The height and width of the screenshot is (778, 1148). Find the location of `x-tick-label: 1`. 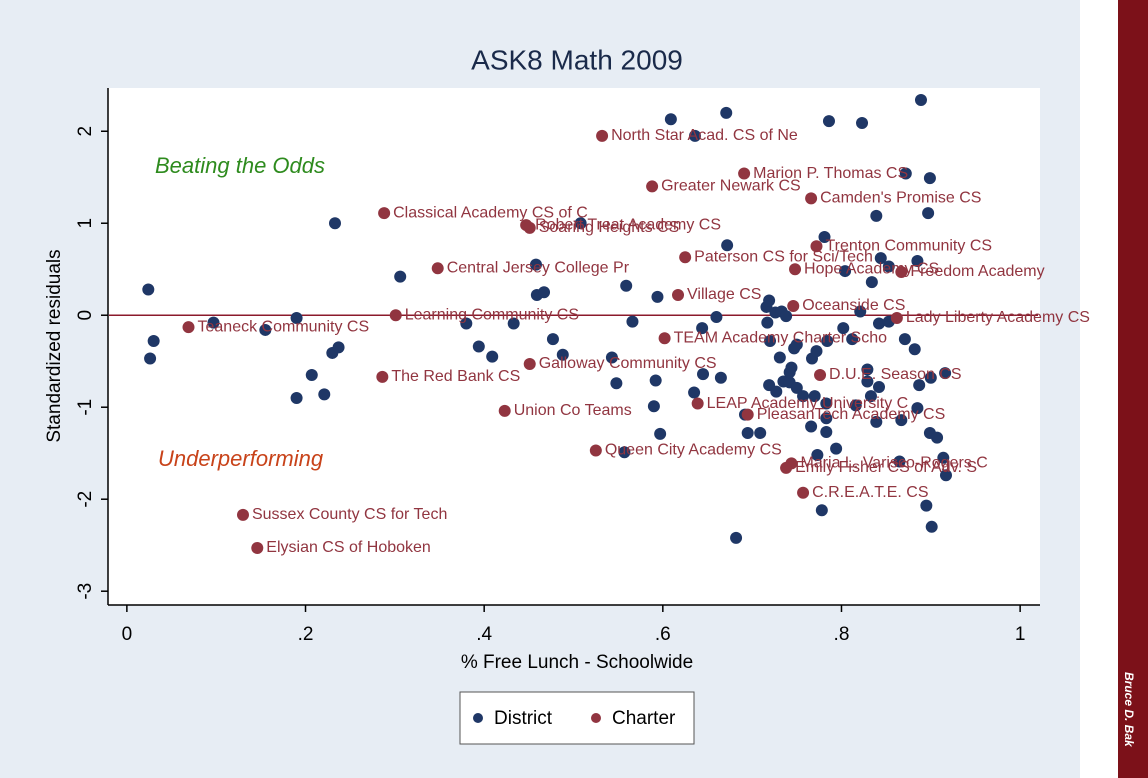

x-tick-label: 1 is located at coordinates (1020, 634).